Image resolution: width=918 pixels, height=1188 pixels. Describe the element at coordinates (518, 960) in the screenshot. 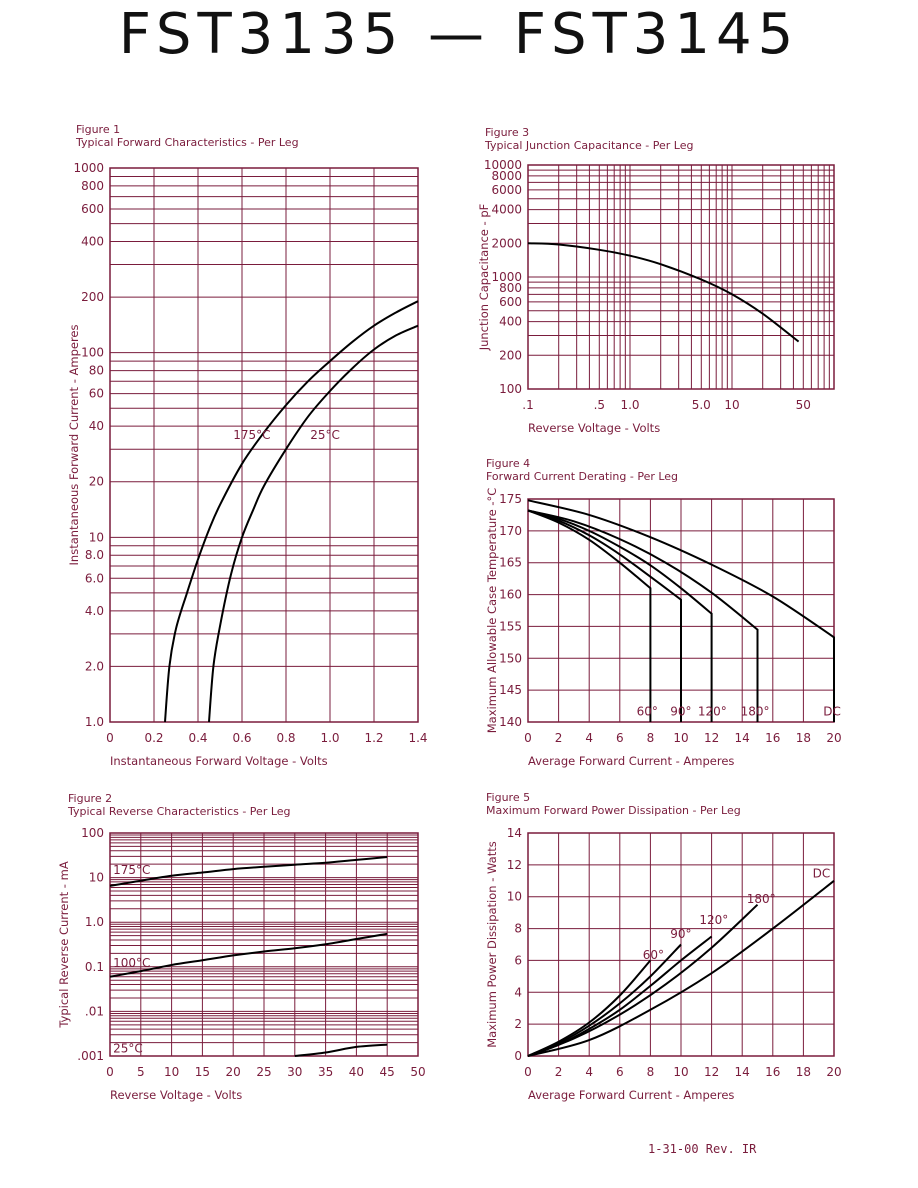

I see `fig5-ytick-label: 6` at that location.